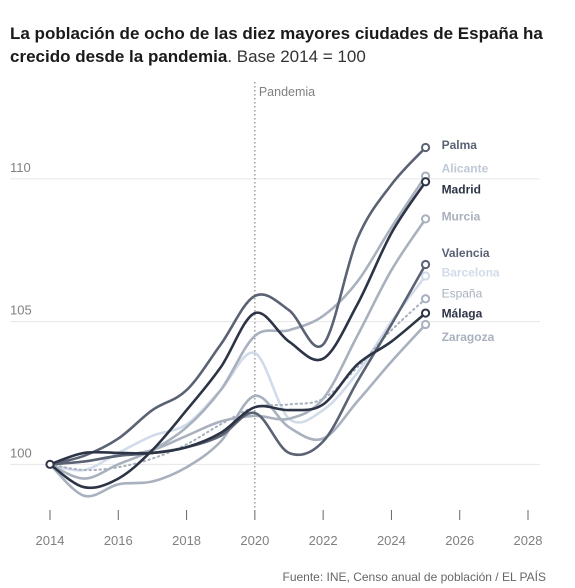 The width and height of the screenshot is (575, 588). I want to click on series-label-malaga: Málaga, so click(462, 314).